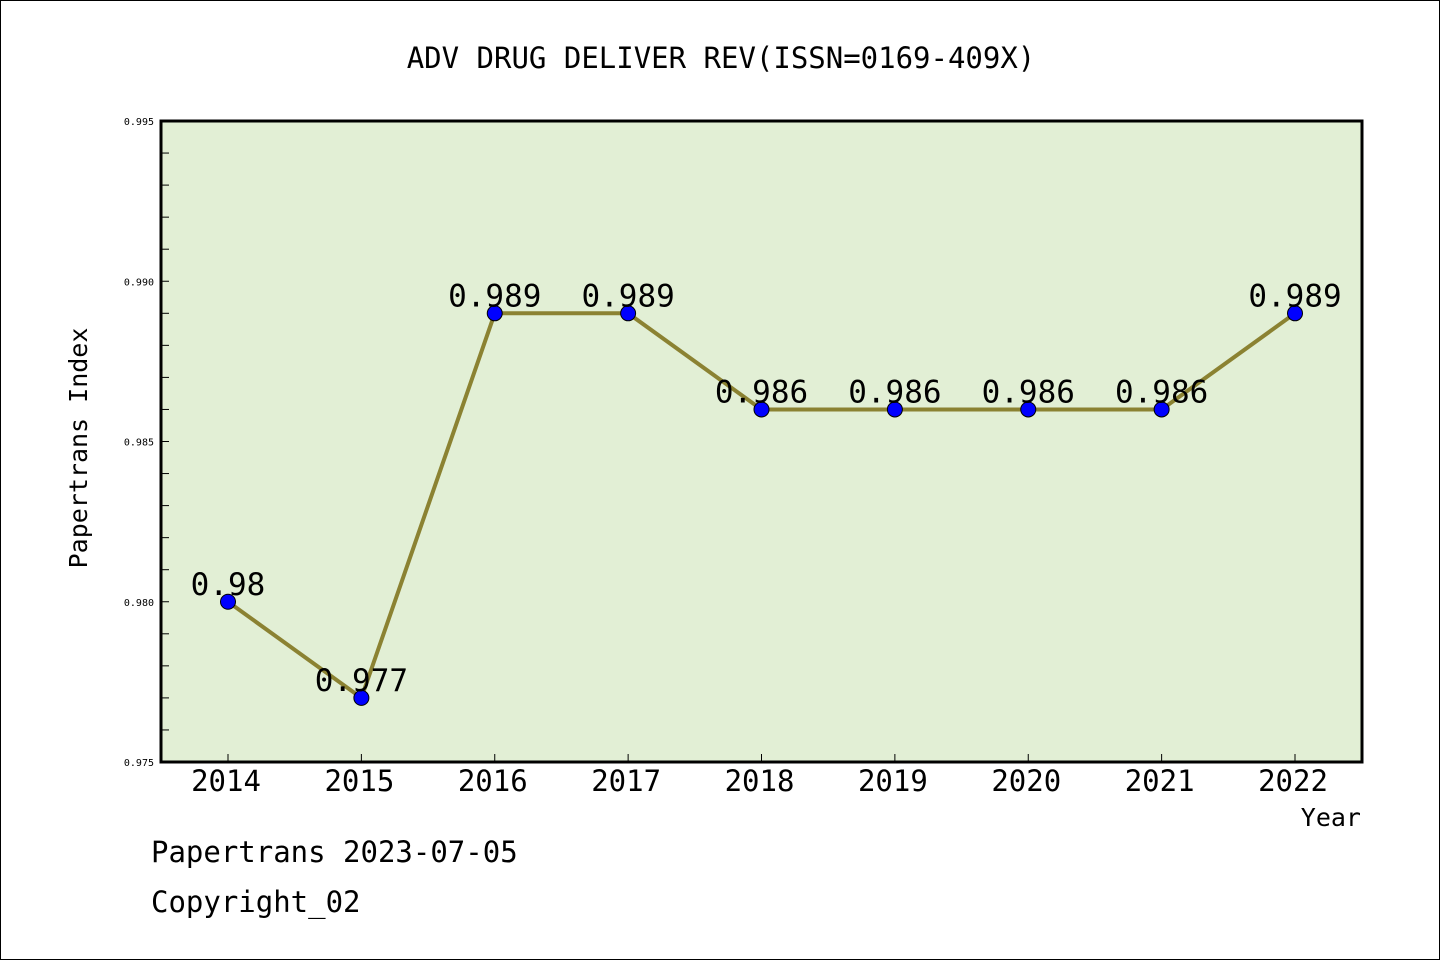 Image resolution: width=1440 pixels, height=960 pixels. I want to click on x-axis-label: Year, so click(1331, 817).